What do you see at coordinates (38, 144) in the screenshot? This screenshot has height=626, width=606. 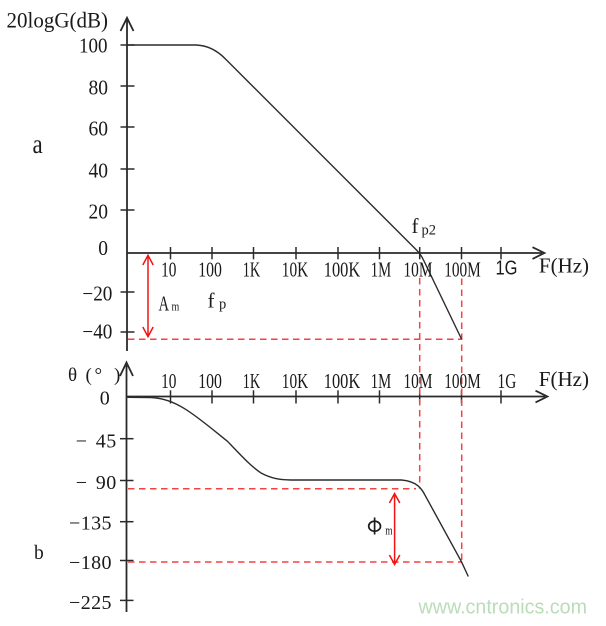 I see `svg-text: a` at bounding box center [38, 144].